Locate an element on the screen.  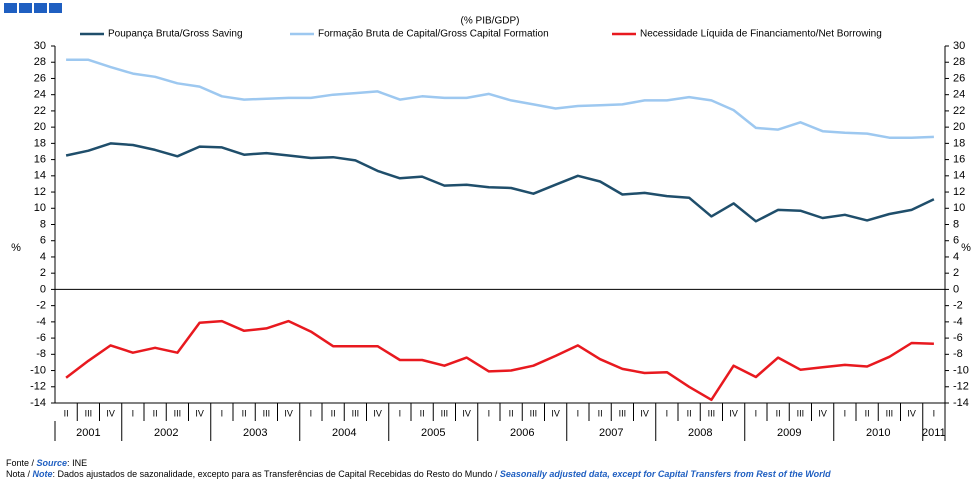
year-label: 2010 is located at coordinates (878, 433).